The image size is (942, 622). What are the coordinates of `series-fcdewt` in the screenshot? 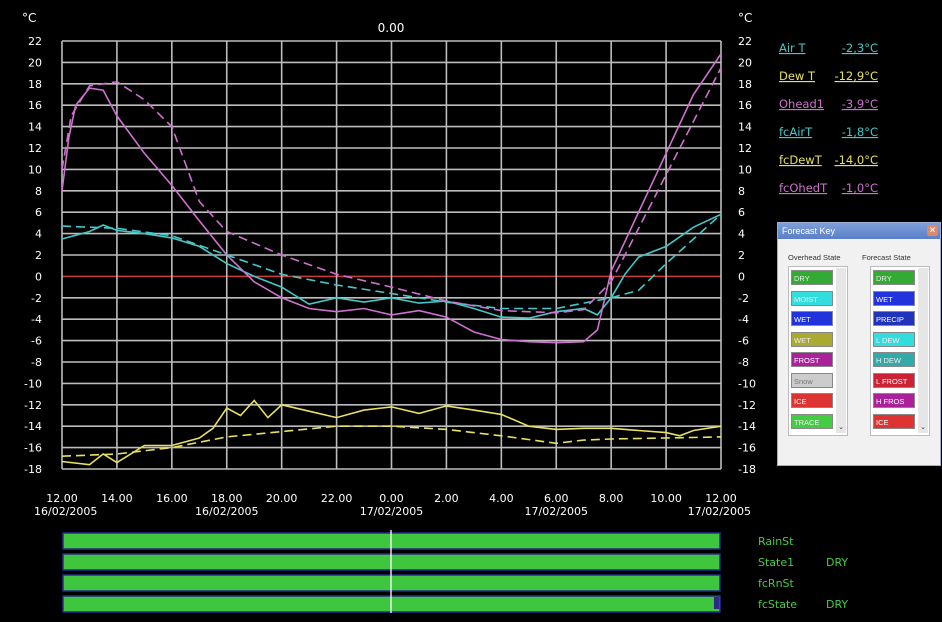 It's located at (391, 441).